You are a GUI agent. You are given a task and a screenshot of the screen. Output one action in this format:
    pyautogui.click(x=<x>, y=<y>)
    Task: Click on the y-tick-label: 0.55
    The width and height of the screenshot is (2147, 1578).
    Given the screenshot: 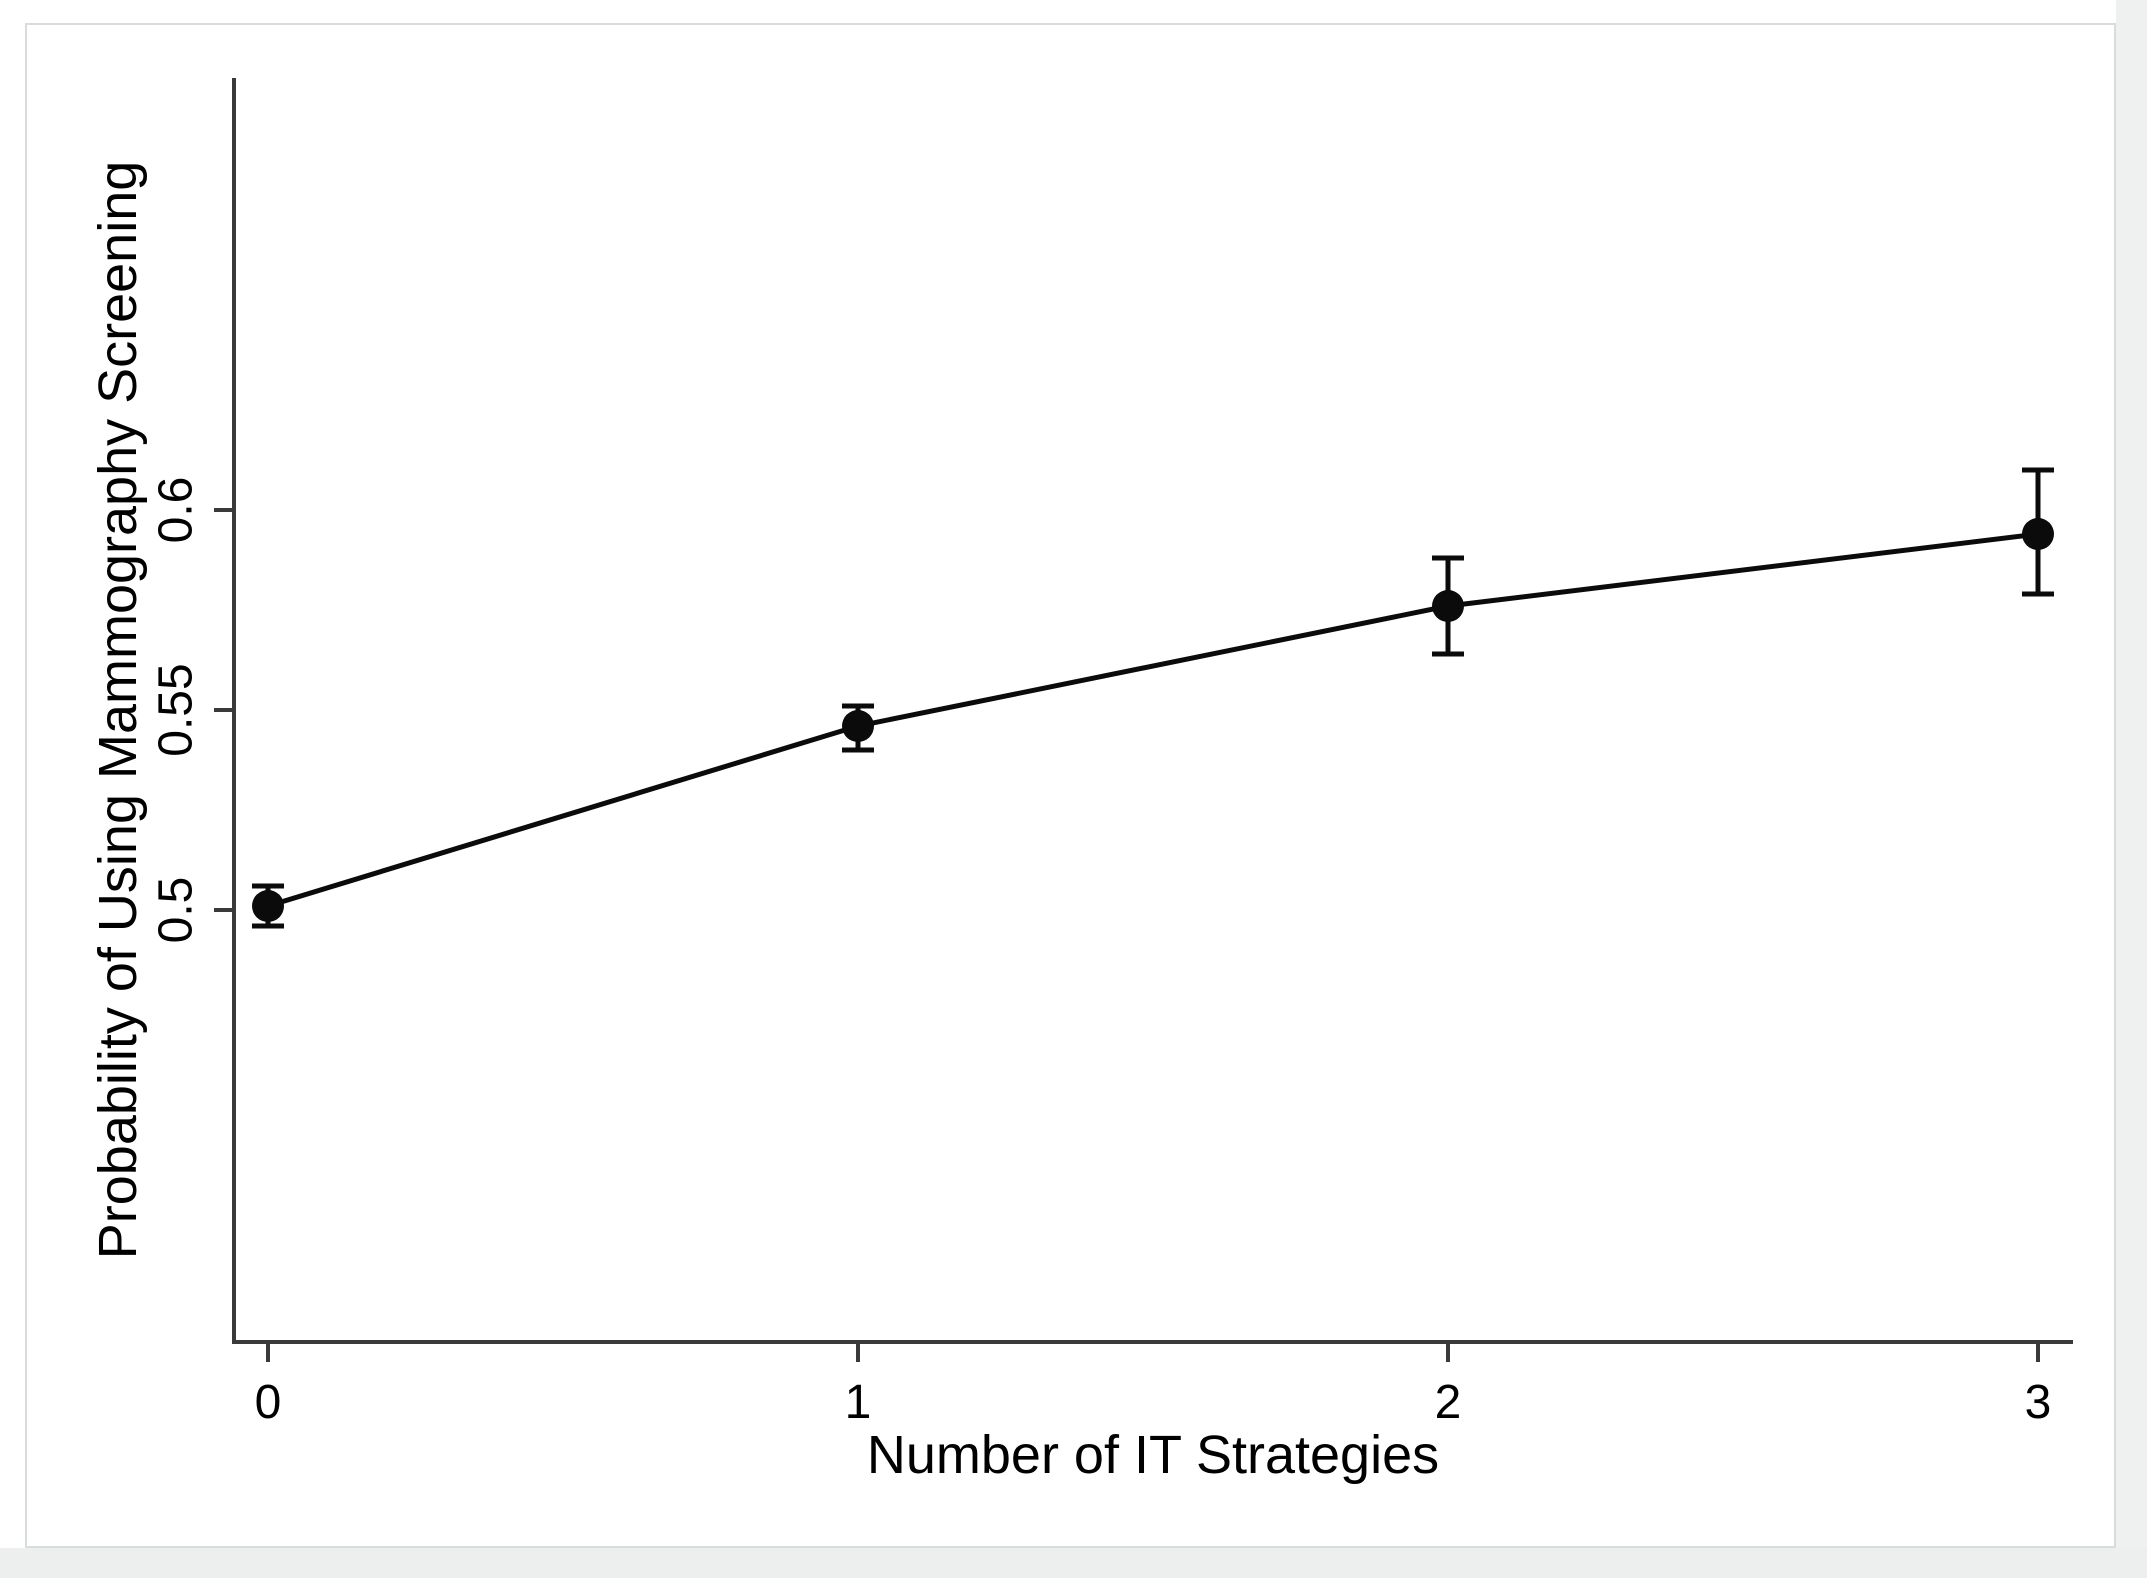 What is the action you would take?
    pyautogui.click(x=176, y=709)
    